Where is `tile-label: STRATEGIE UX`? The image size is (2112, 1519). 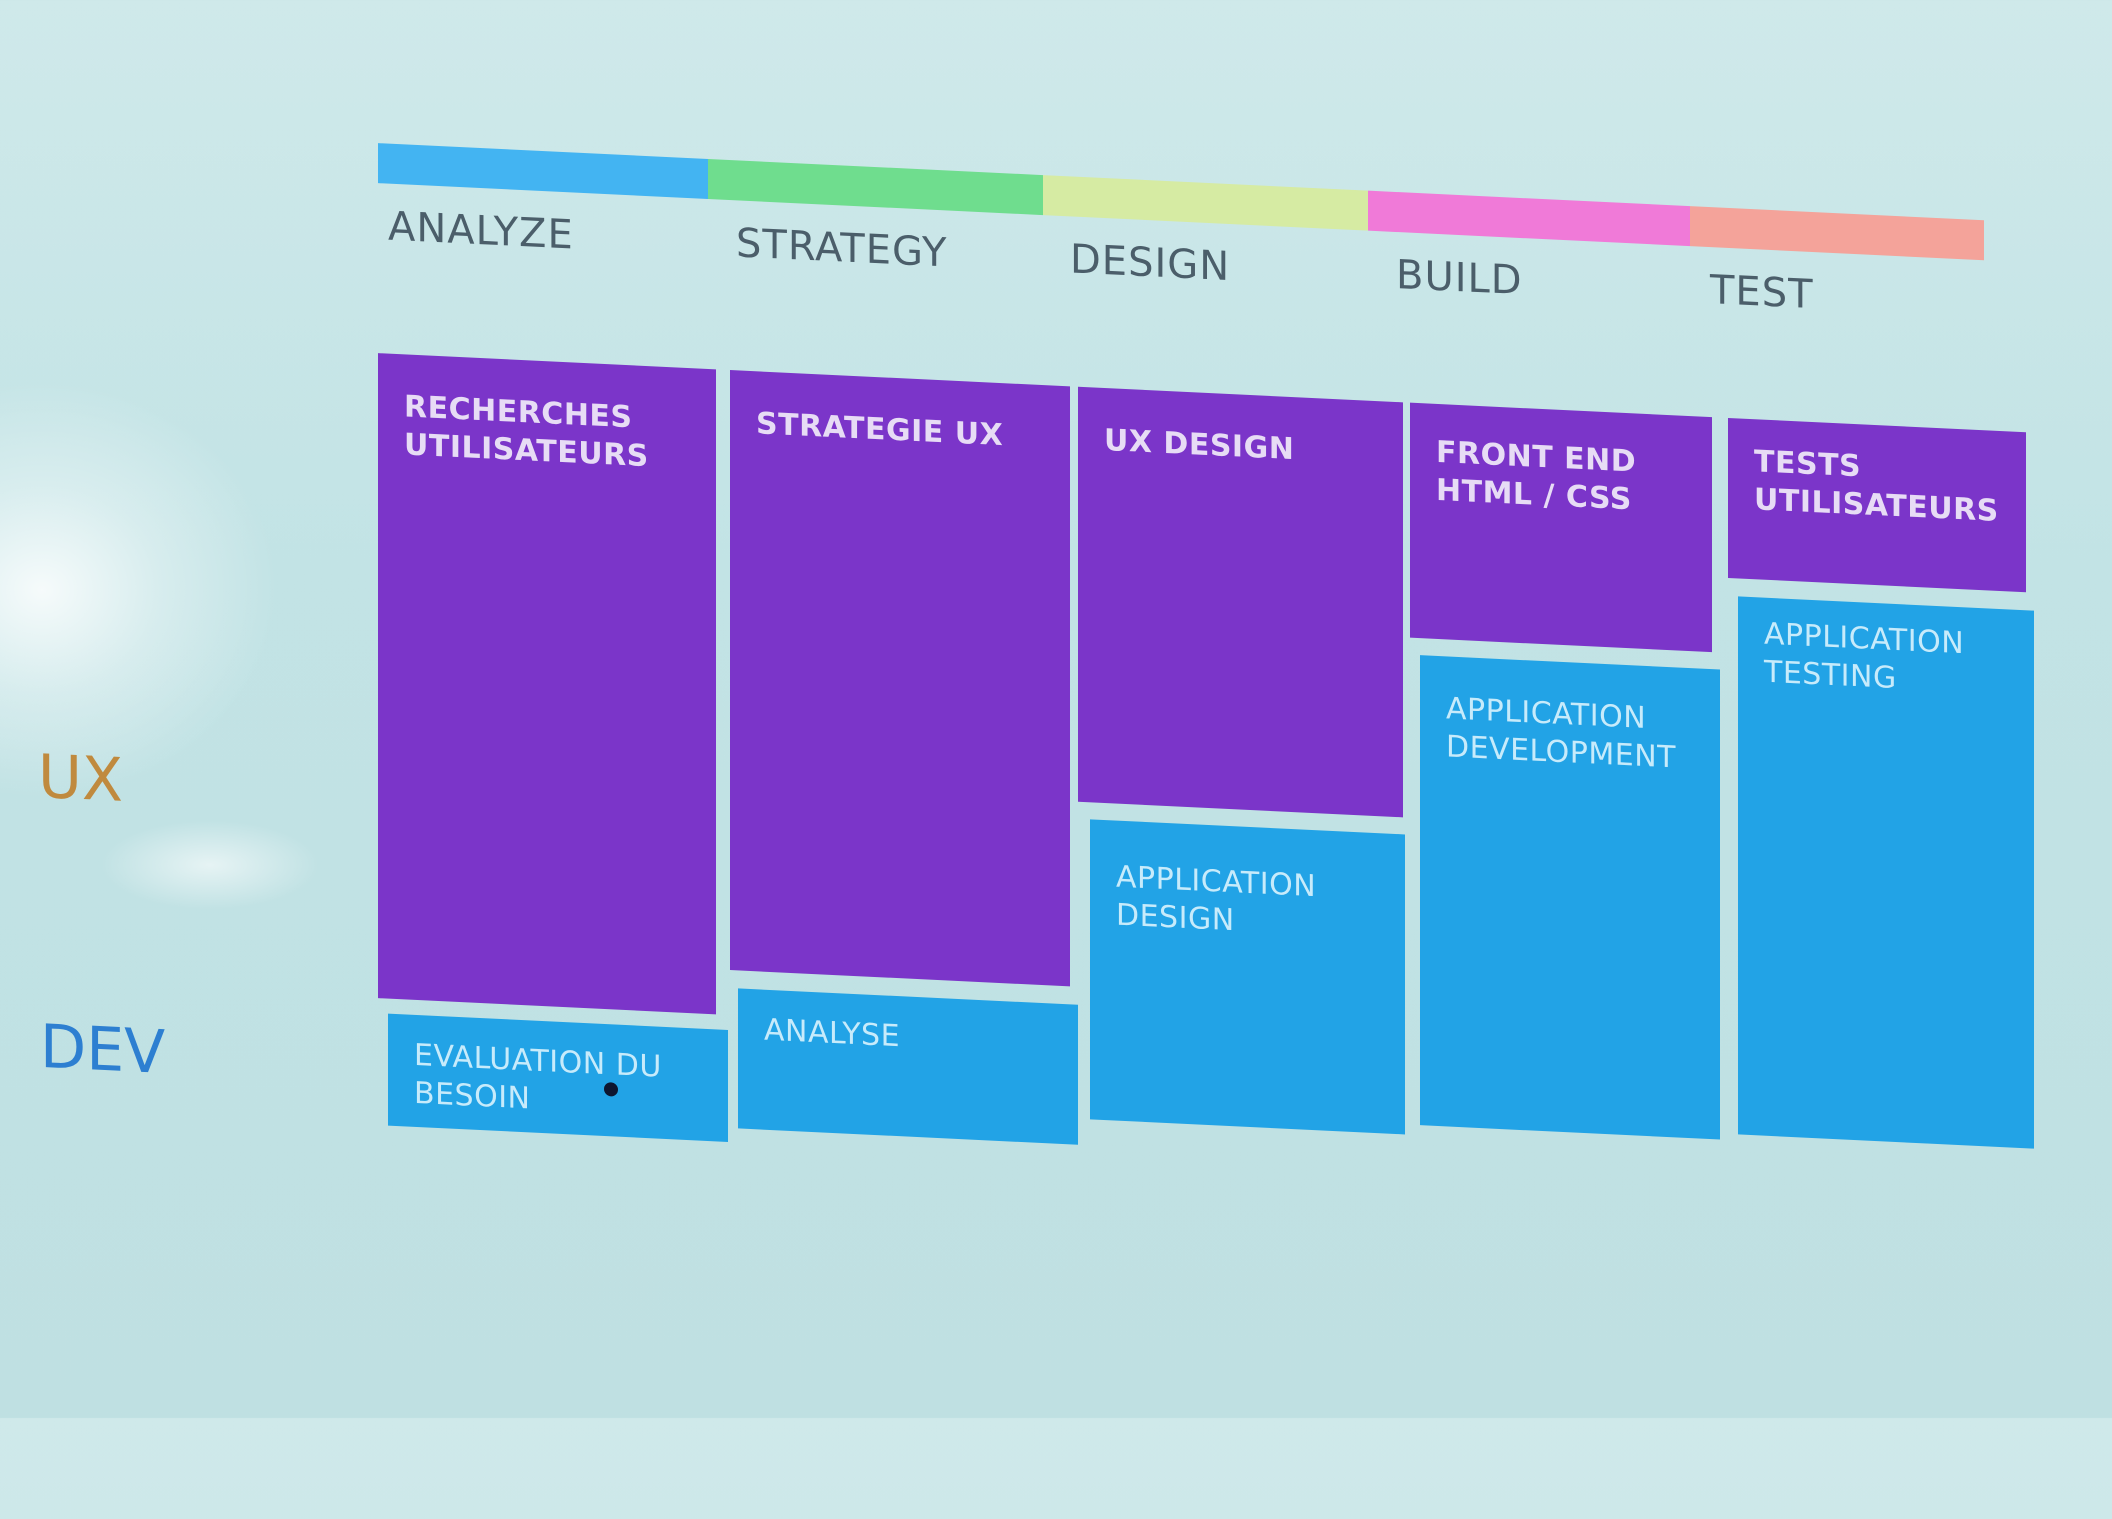 tile-label: STRATEGIE UX is located at coordinates (880, 430).